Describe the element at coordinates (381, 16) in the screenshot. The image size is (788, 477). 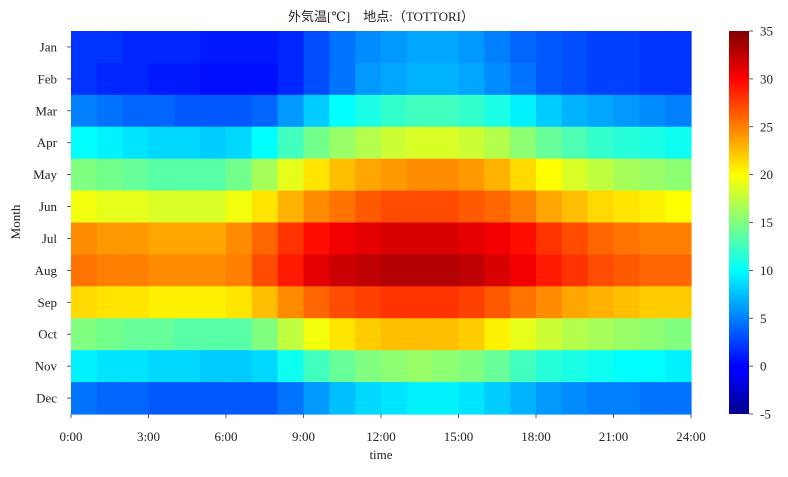
I see `chart-title: 外気温[℃] 地点:（TOTTORI）` at that location.